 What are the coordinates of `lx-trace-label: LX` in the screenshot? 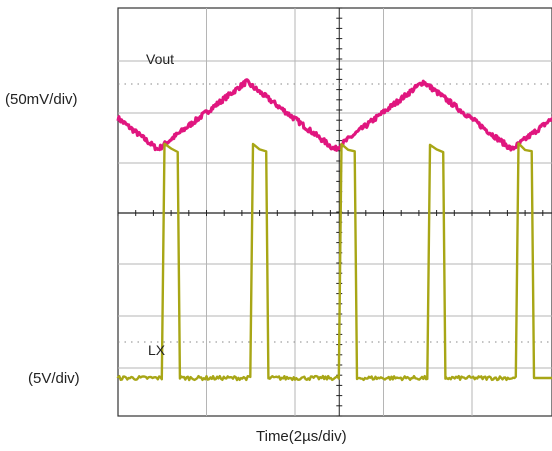 It's located at (157, 350).